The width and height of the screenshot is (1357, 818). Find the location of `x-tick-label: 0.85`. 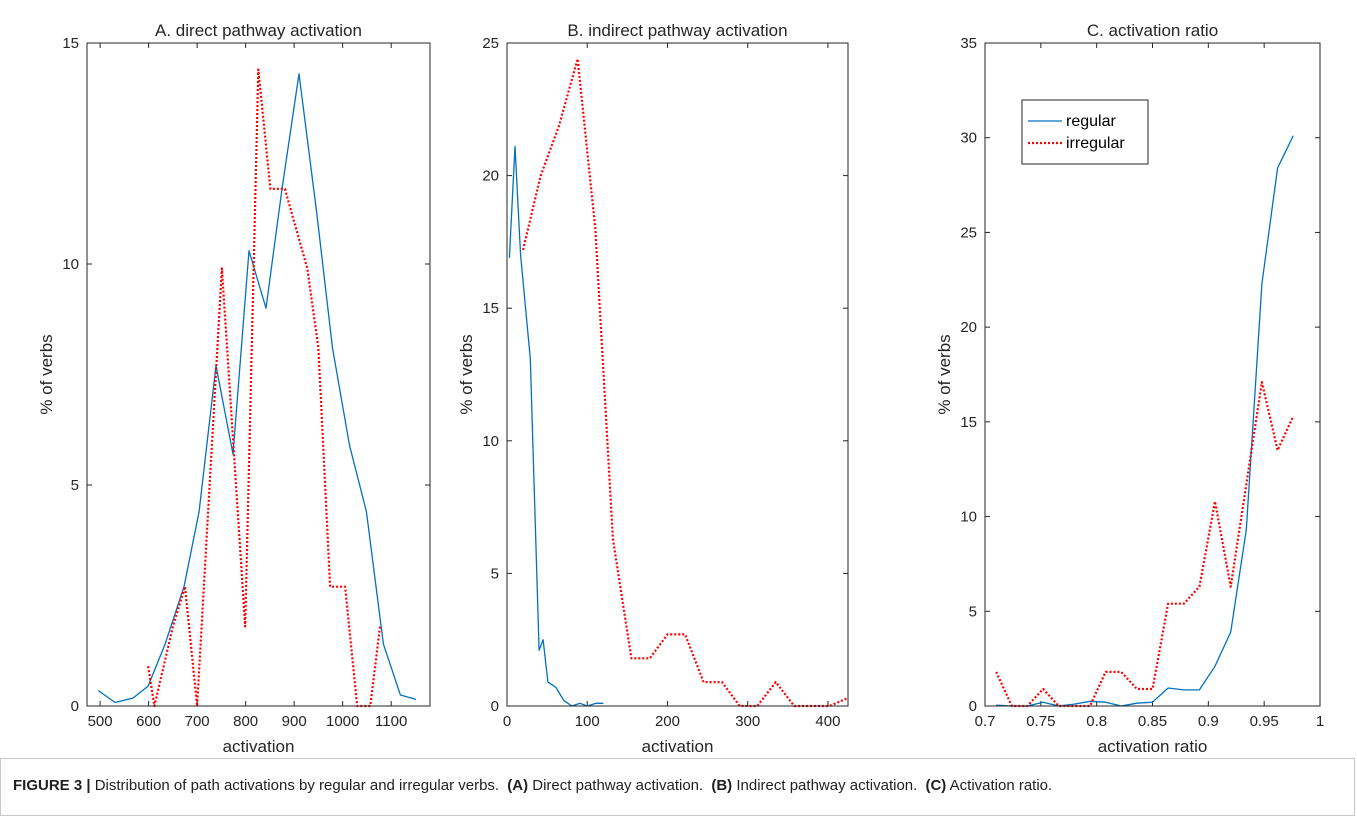

x-tick-label: 0.85 is located at coordinates (1152, 721).